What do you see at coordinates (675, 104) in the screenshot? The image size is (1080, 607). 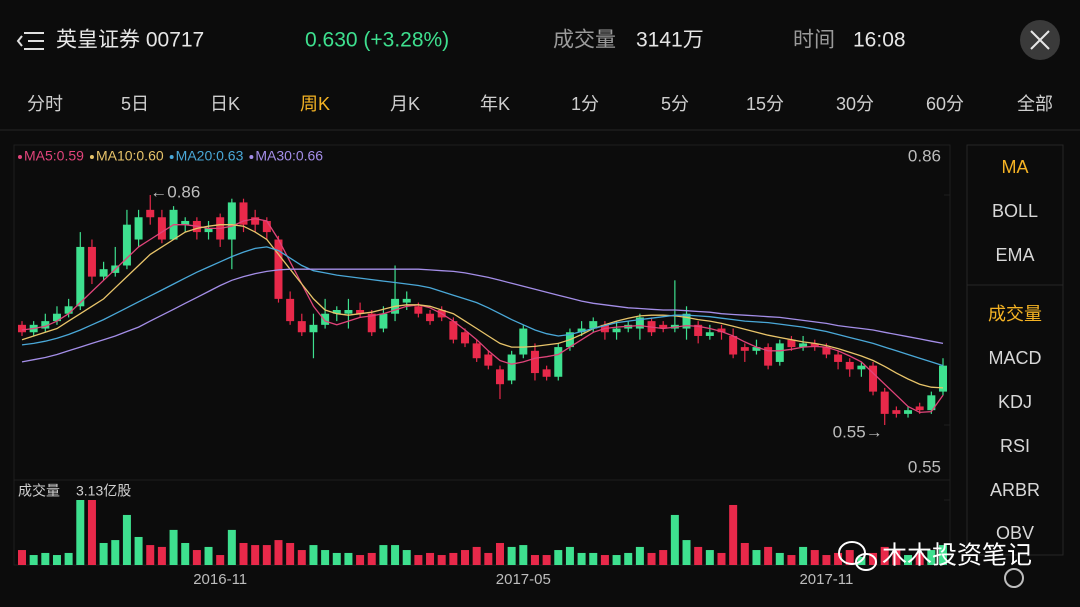 I see `period-tab: 5分` at bounding box center [675, 104].